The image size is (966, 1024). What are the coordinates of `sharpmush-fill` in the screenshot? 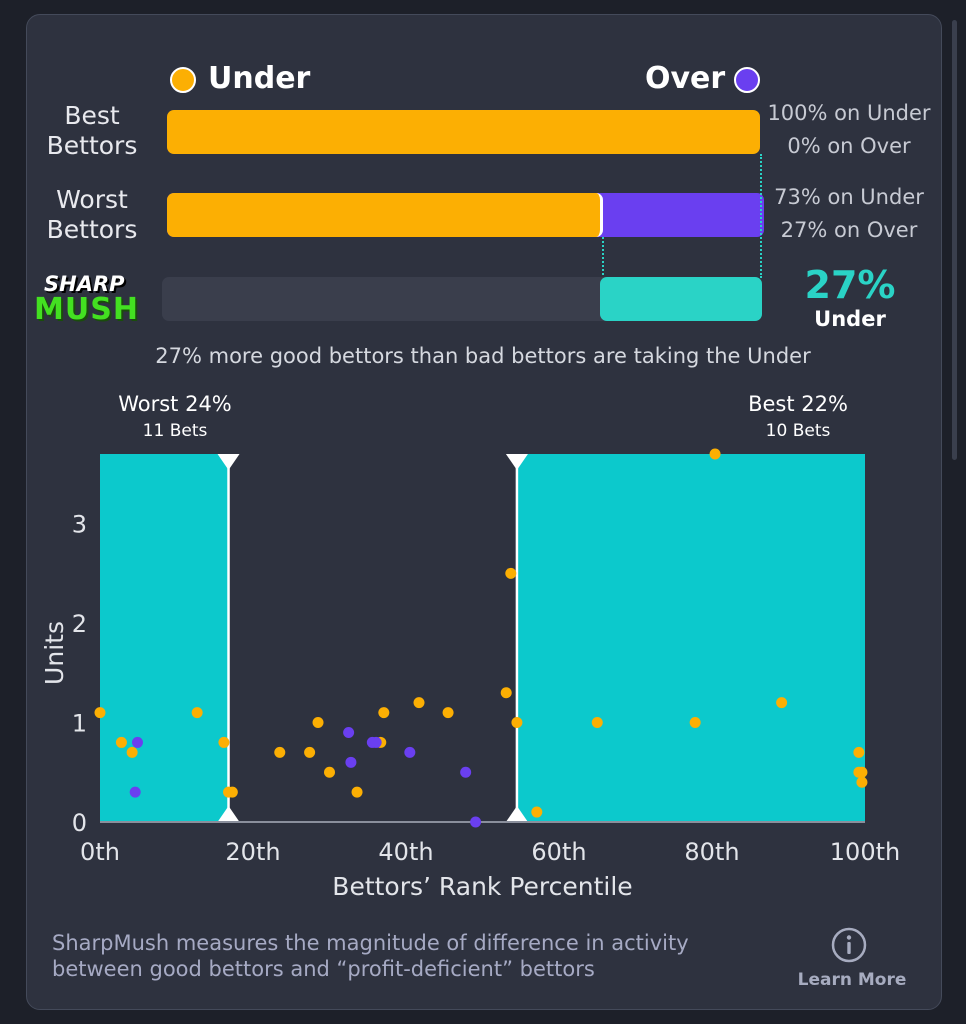 It's located at (681, 299).